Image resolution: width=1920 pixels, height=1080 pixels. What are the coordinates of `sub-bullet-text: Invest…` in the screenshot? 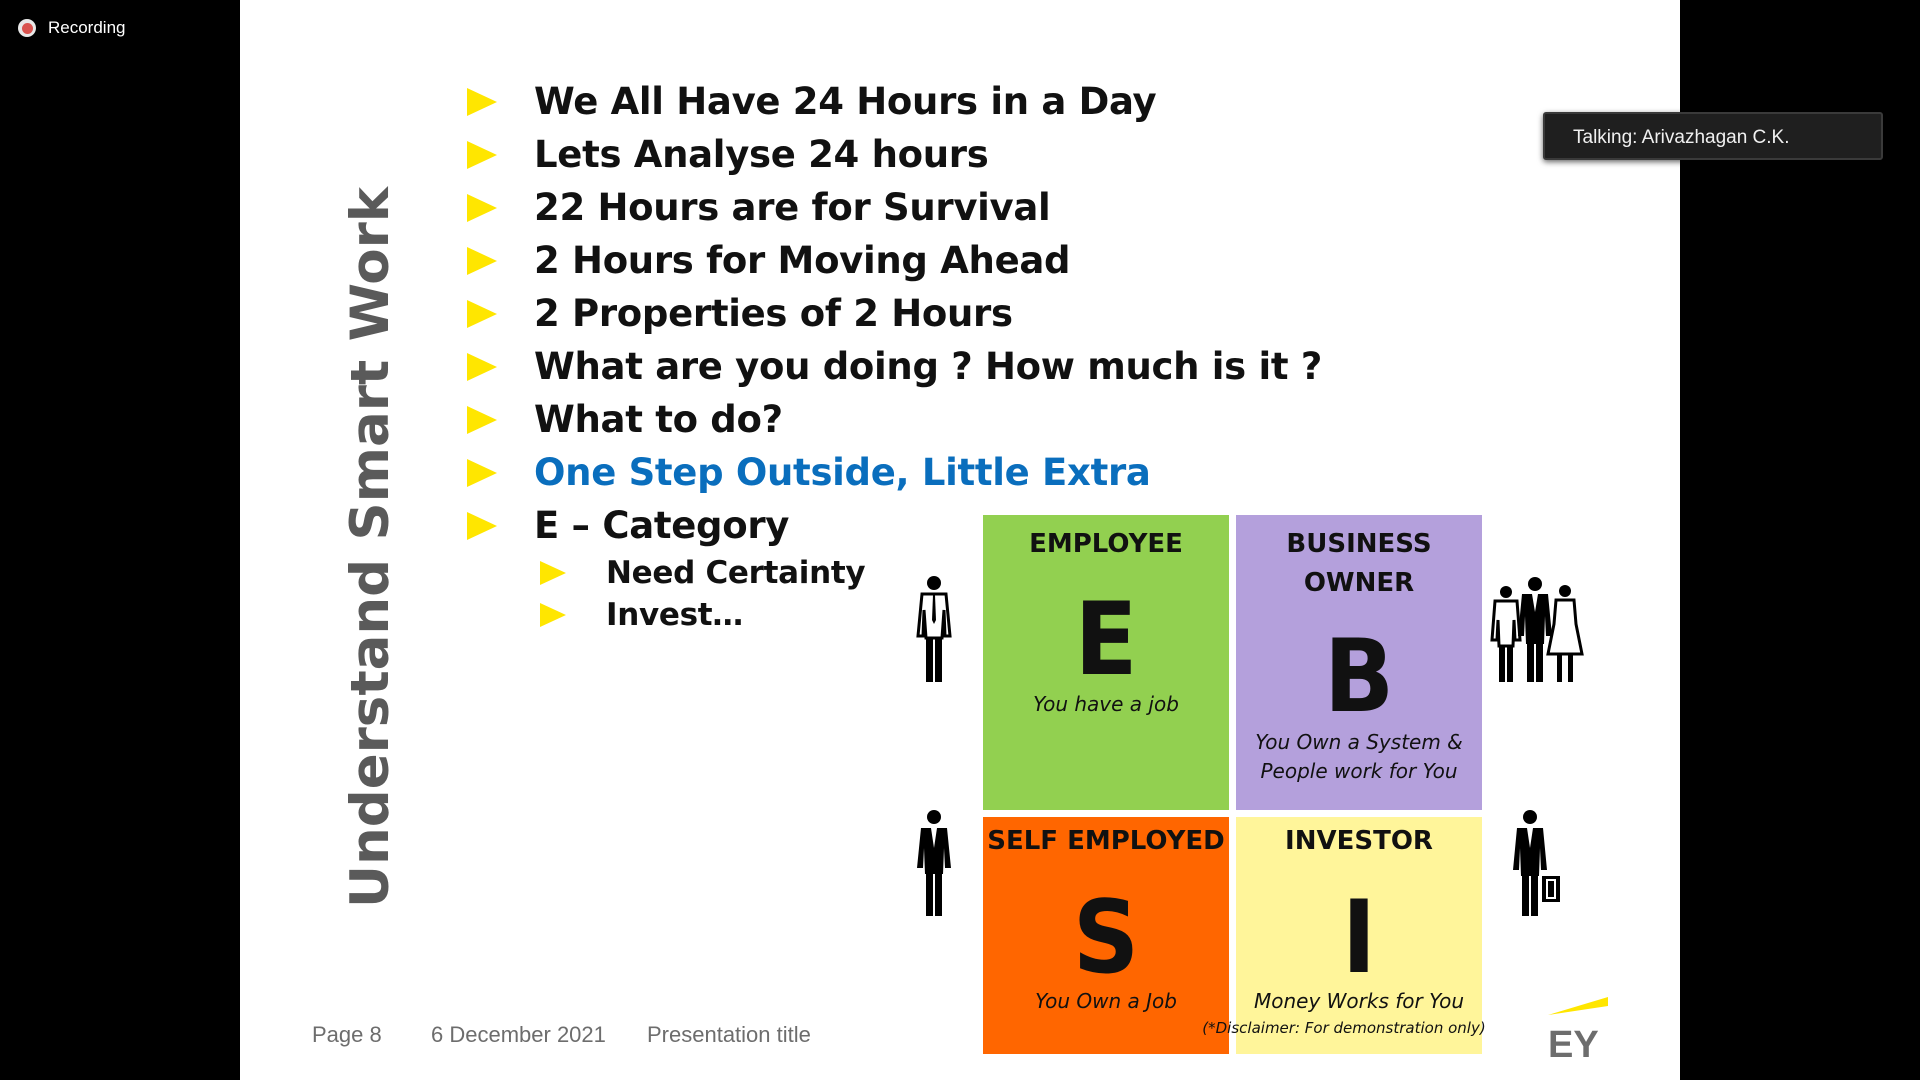 It's located at (675, 615).